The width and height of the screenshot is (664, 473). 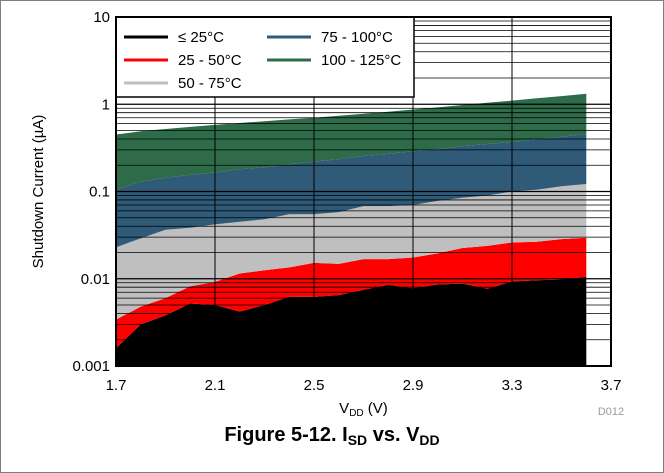 I want to click on x-tick-label: 2.5, so click(x=314, y=385).